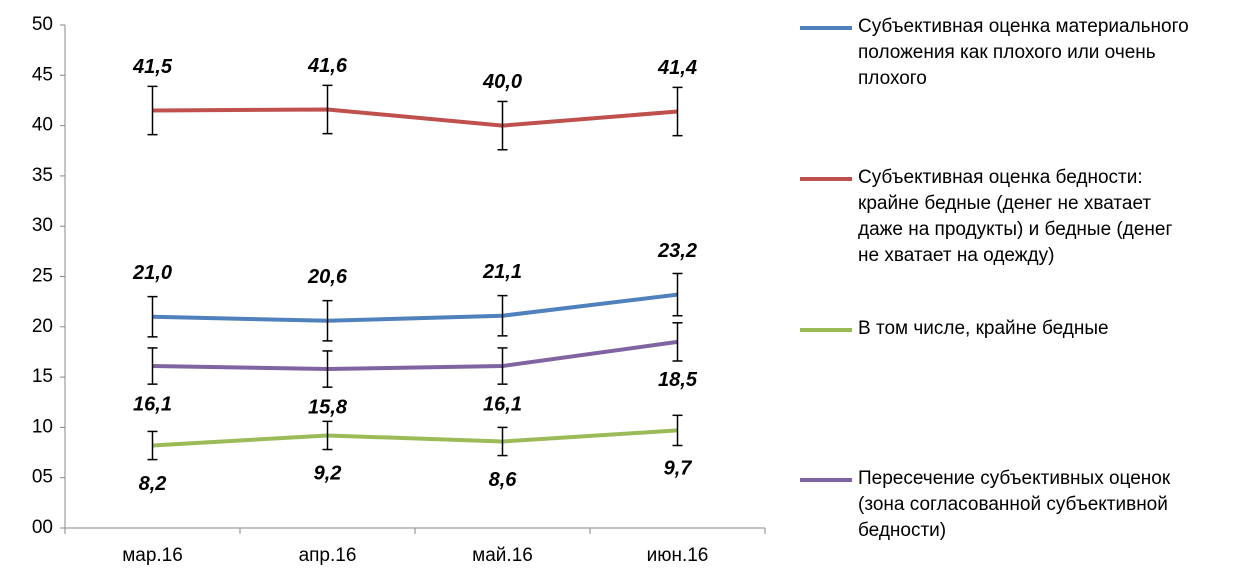 This screenshot has width=1238, height=575. I want to click on value-label: 21,1, so click(502, 272).